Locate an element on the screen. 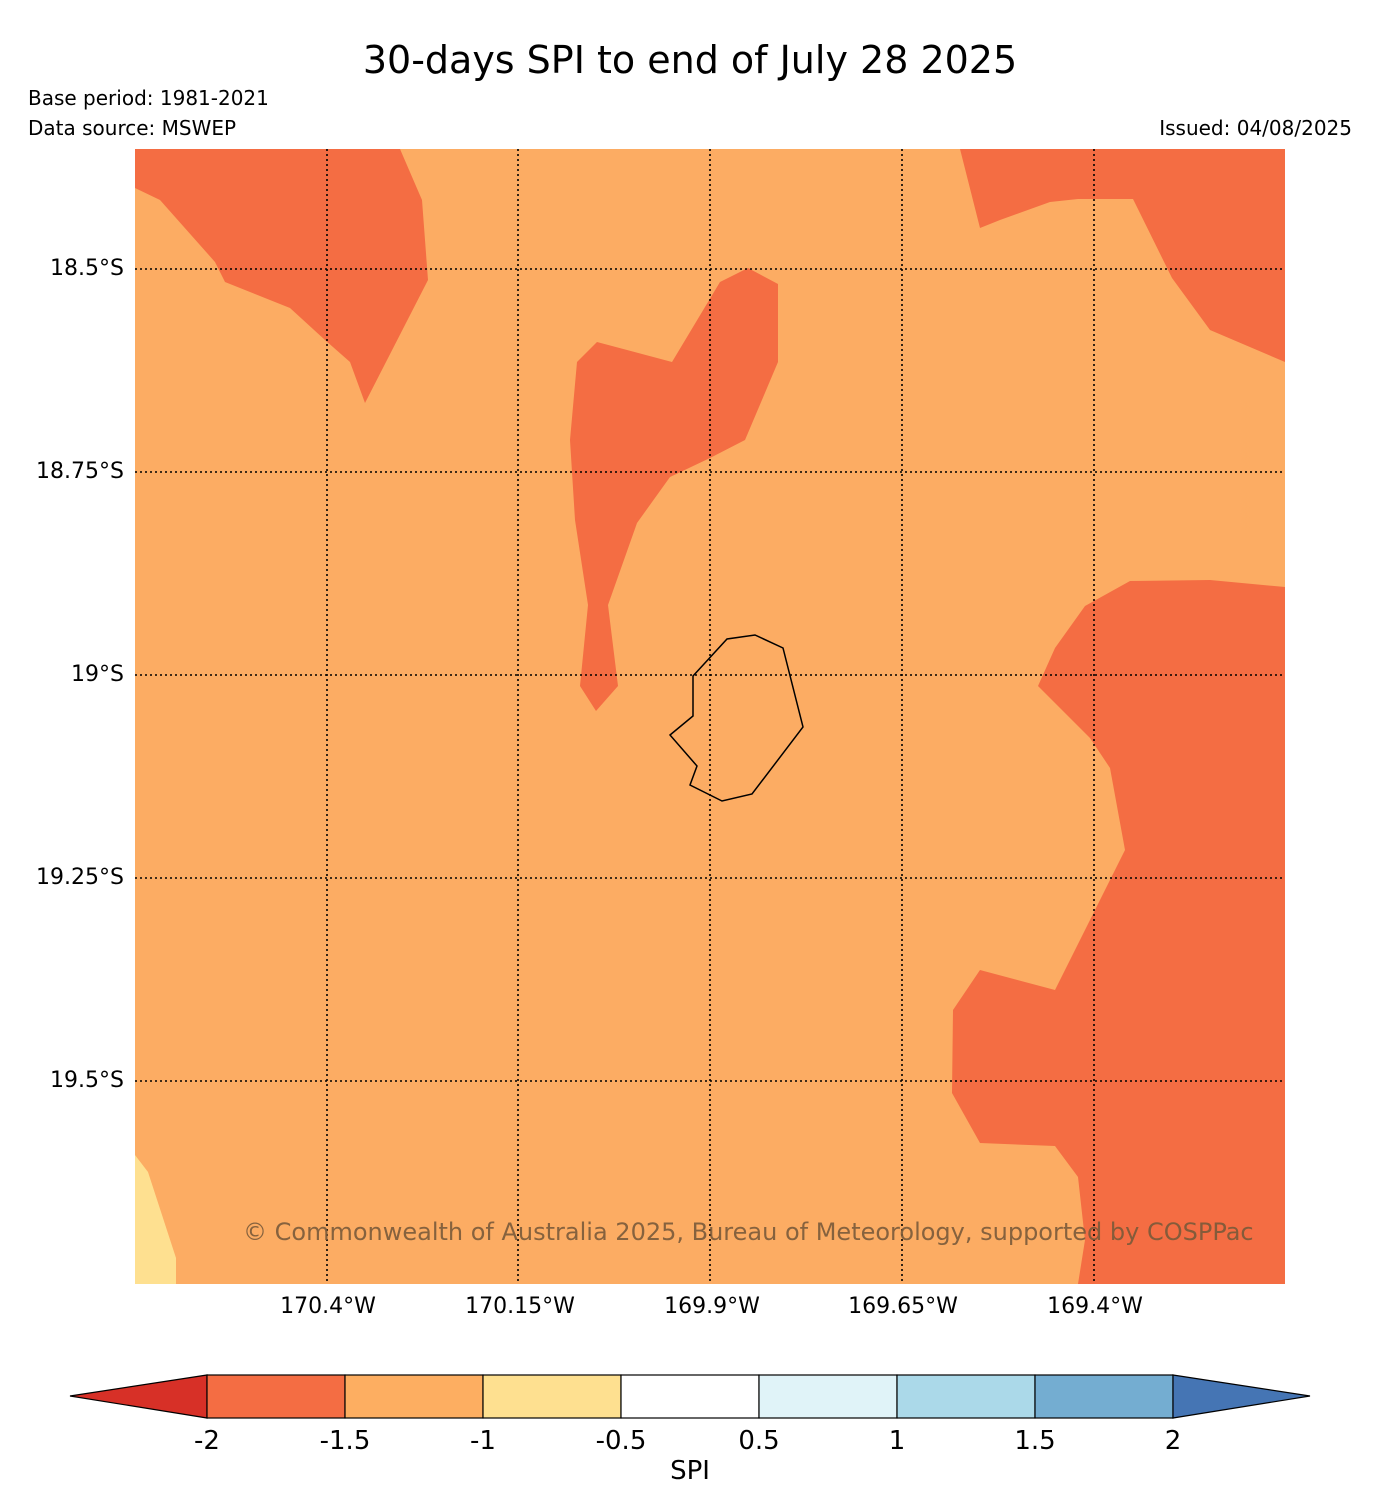  spi-region-severely-dry-east is located at coordinates (1118, 932).